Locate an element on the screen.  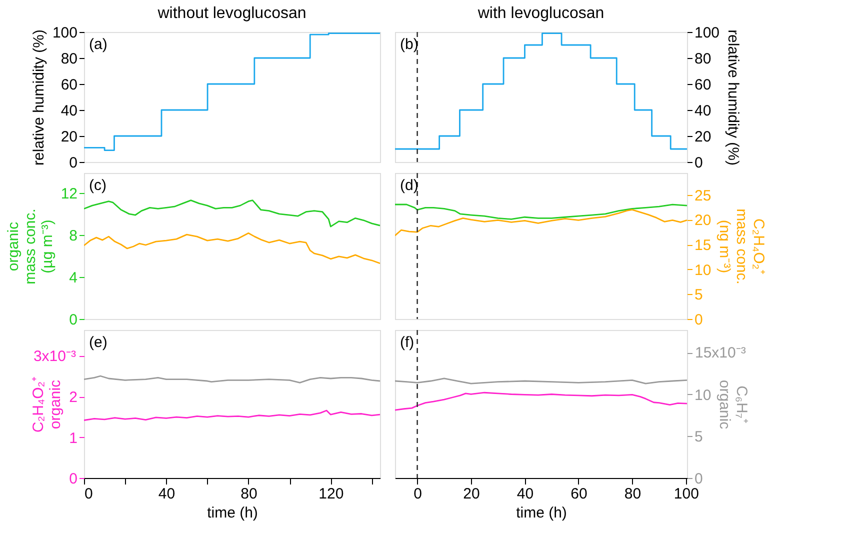
annotation: (d) is located at coordinates (409, 185).